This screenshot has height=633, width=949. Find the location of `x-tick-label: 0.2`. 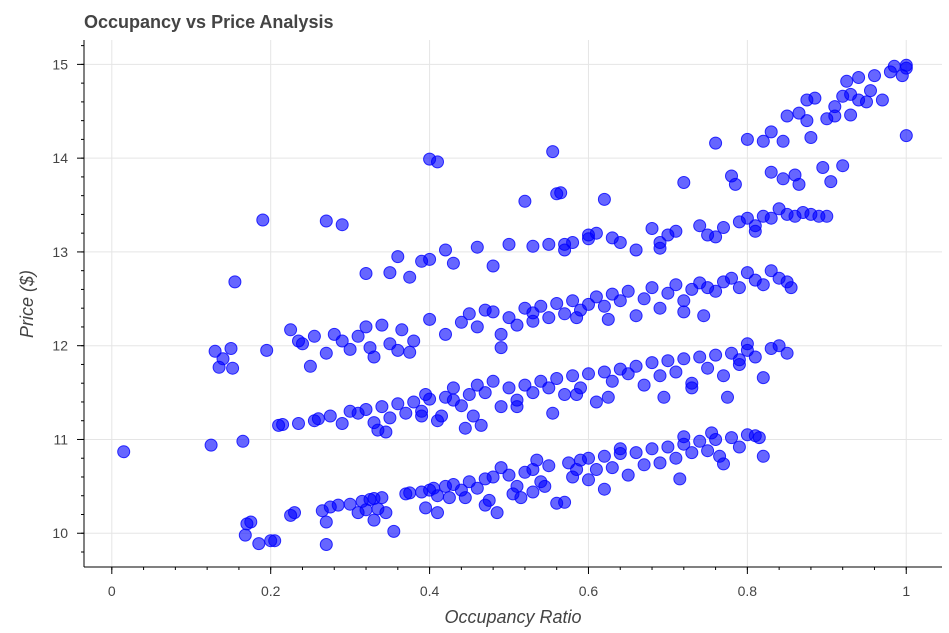

x-tick-label: 0.2 is located at coordinates (271, 591).